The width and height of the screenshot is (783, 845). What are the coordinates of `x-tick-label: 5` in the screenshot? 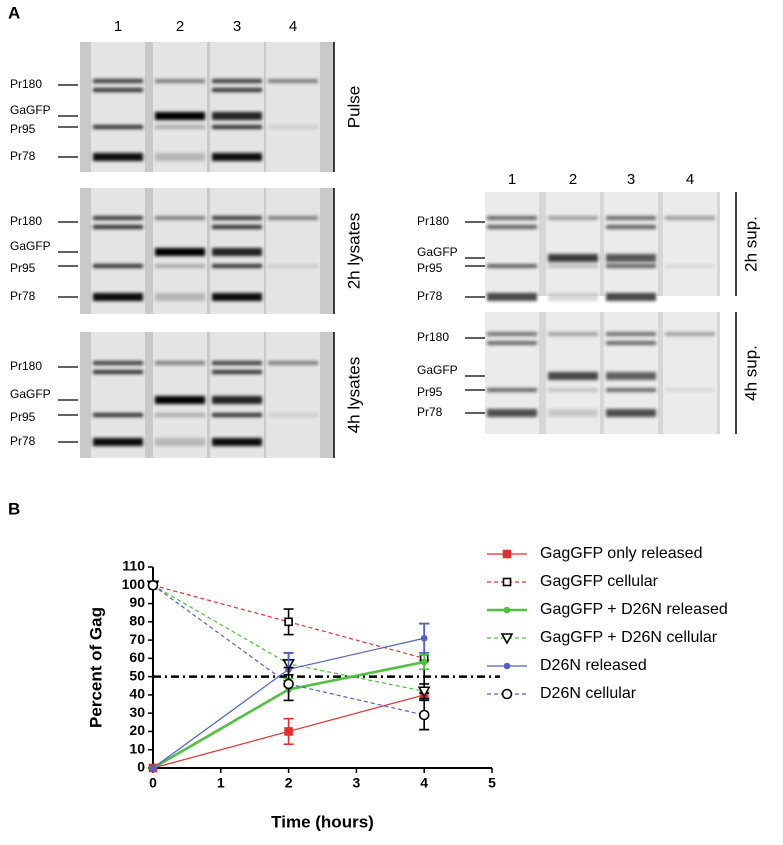 It's located at (492, 783).